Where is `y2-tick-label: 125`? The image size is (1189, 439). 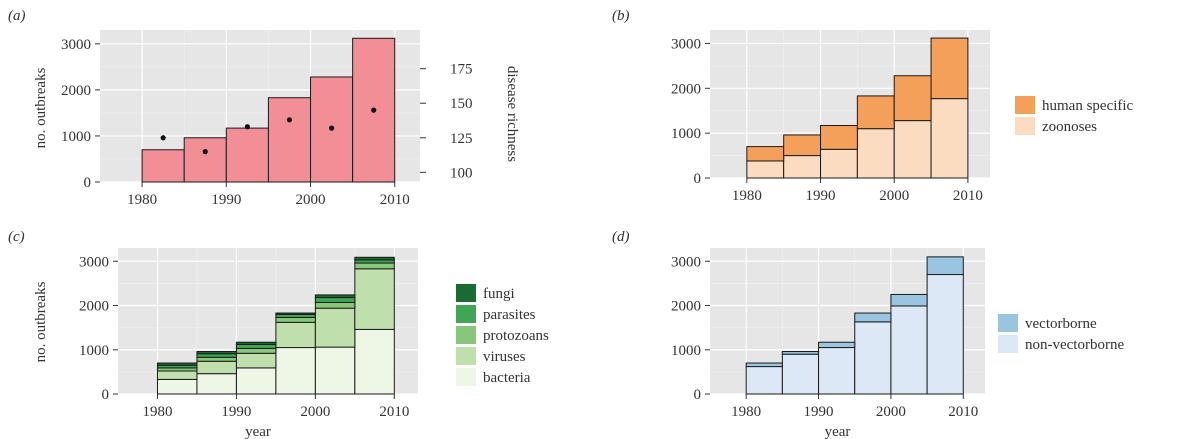 y2-tick-label: 125 is located at coordinates (461, 139).